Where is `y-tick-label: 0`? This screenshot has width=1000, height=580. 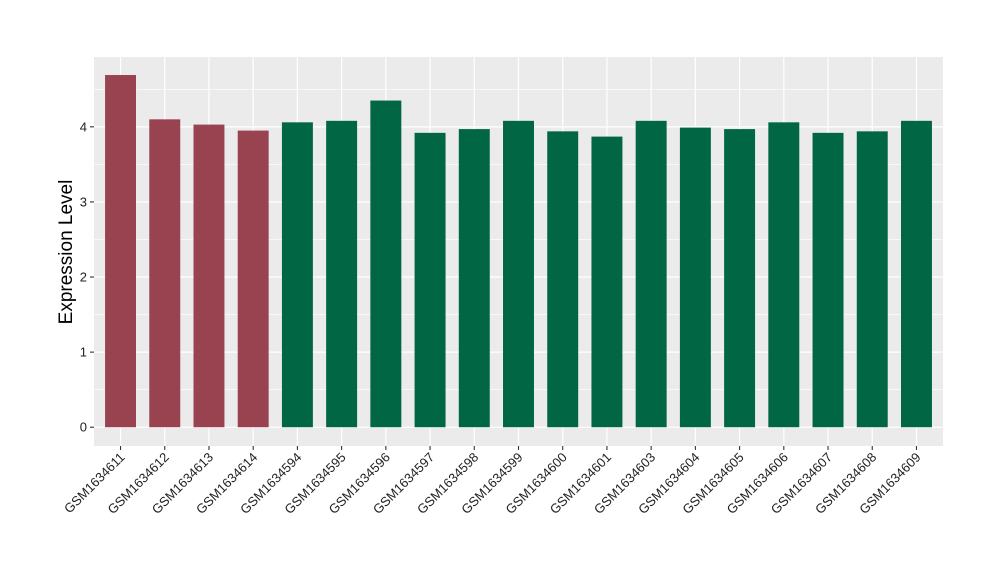 y-tick-label: 0 is located at coordinates (83, 427).